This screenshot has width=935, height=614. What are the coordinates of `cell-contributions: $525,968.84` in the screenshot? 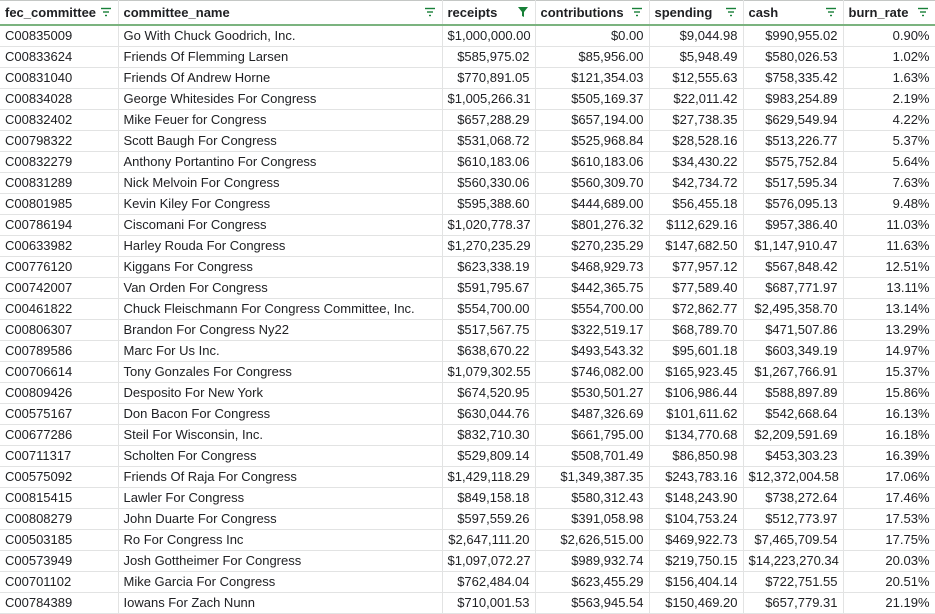 It's located at (592, 141).